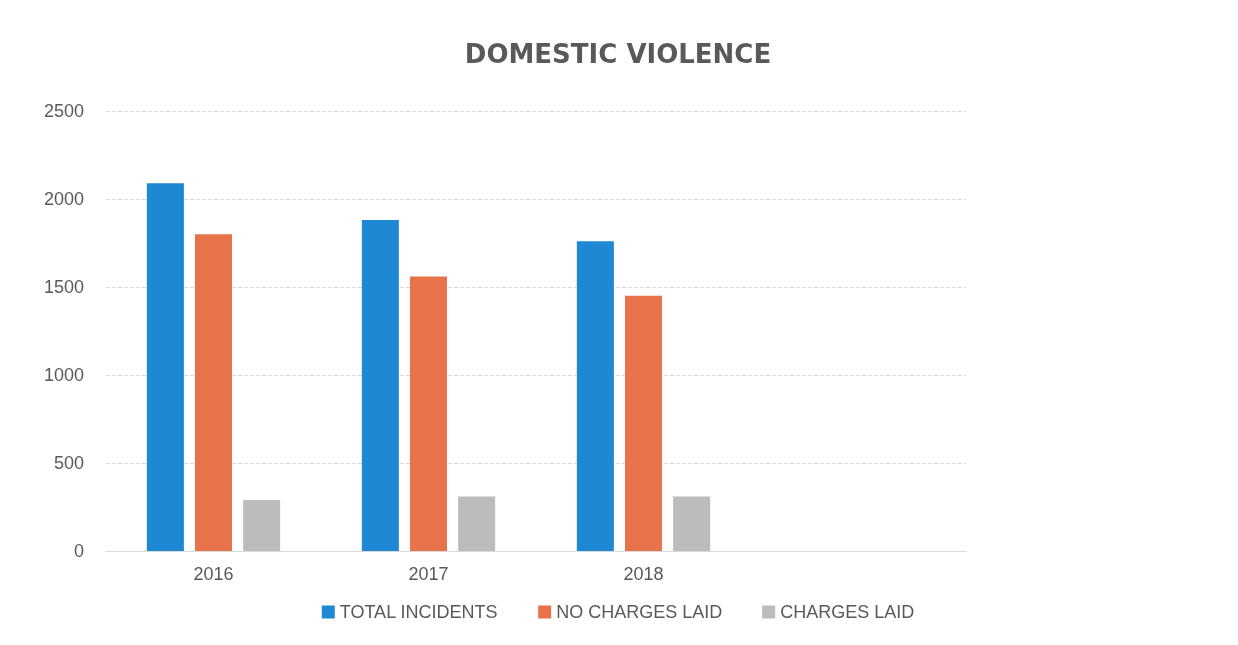 The height and width of the screenshot is (645, 1238). What do you see at coordinates (68, 463) in the screenshot?
I see `y-tick-label: 500` at bounding box center [68, 463].